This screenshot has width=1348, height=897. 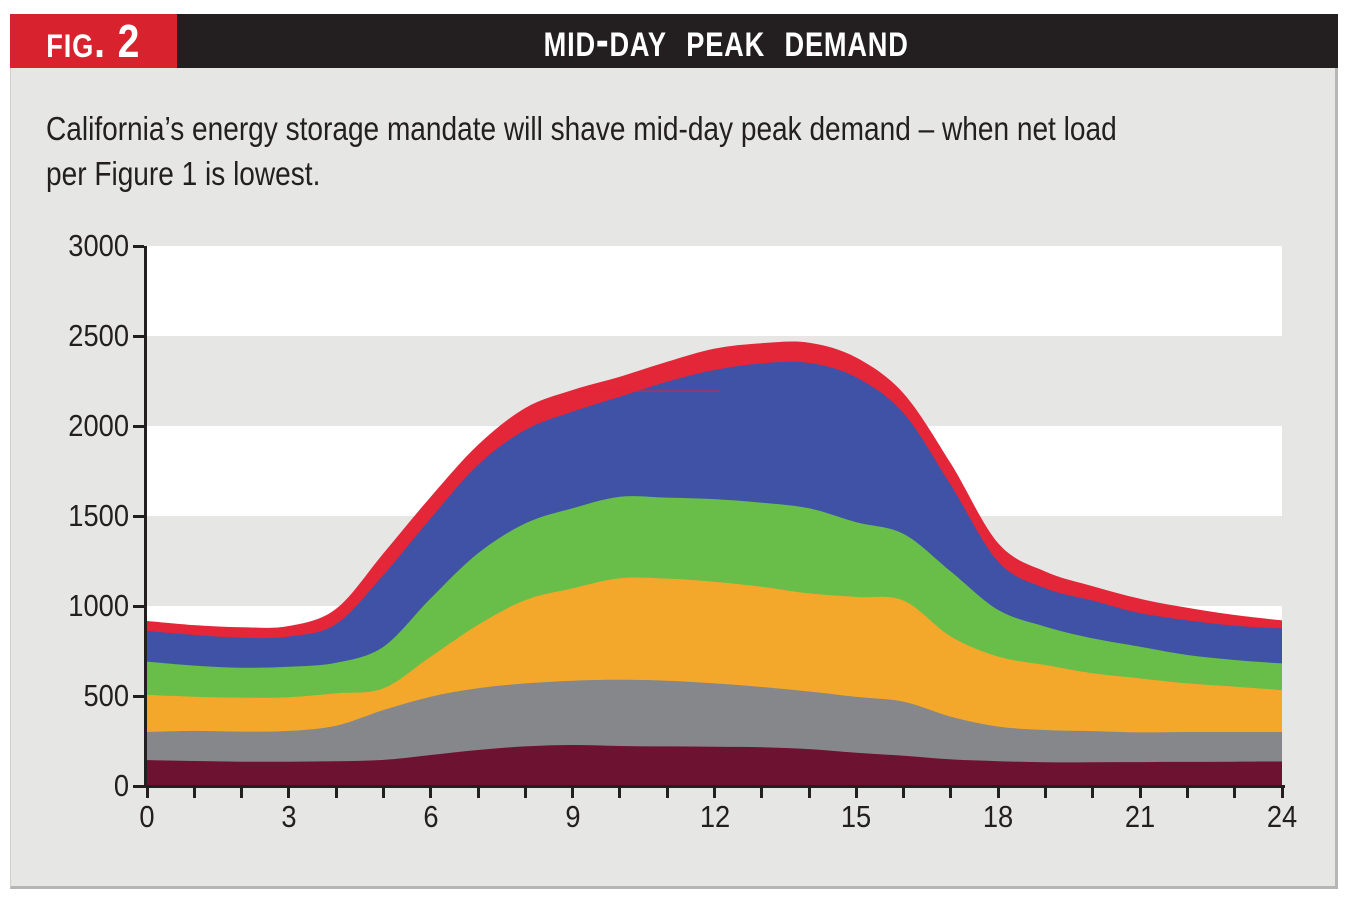 What do you see at coordinates (573, 816) in the screenshot?
I see `x-tick-label-9: 9` at bounding box center [573, 816].